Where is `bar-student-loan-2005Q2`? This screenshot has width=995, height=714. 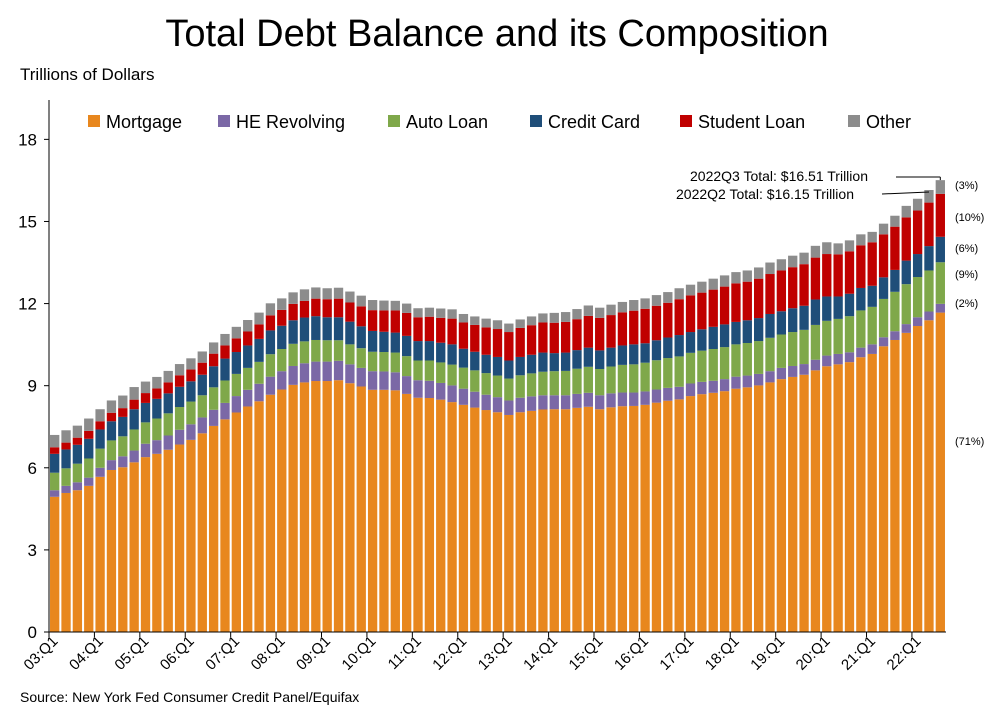 bar-student-loan-2005Q2 is located at coordinates (157, 393).